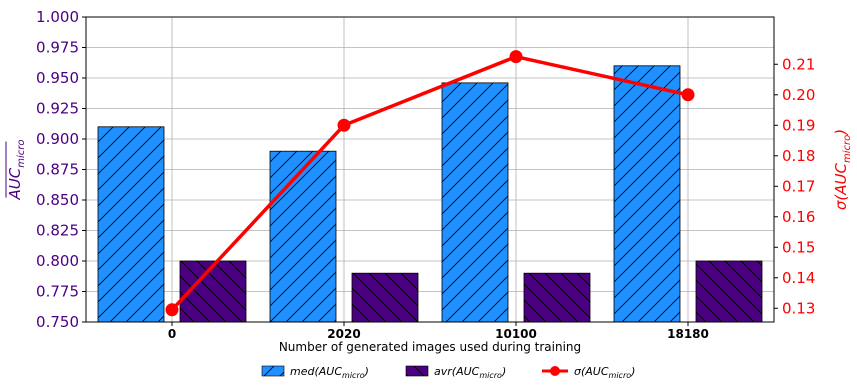  I want to click on y-right-tick-label: 0.20, so click(798, 95).